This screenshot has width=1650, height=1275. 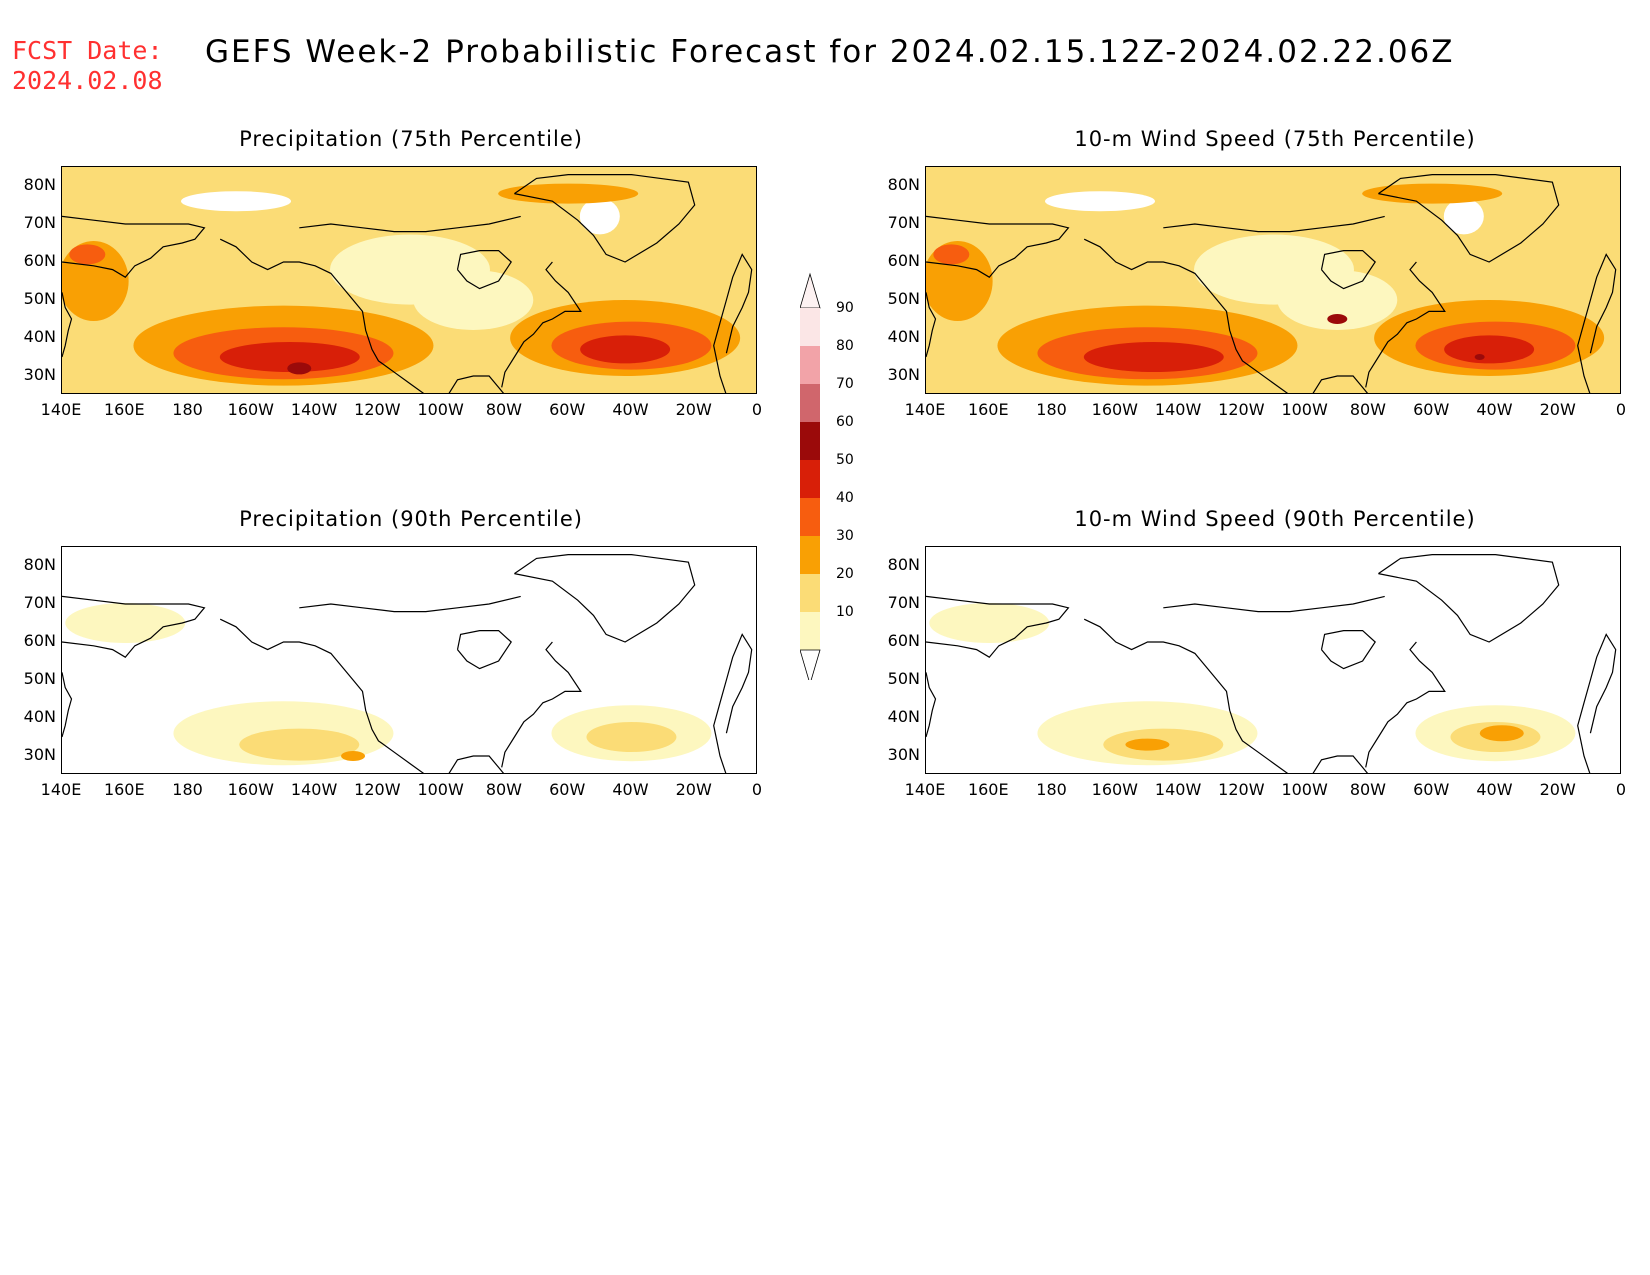 What do you see at coordinates (845, 460) in the screenshot?
I see `legend-level-label: 50` at bounding box center [845, 460].